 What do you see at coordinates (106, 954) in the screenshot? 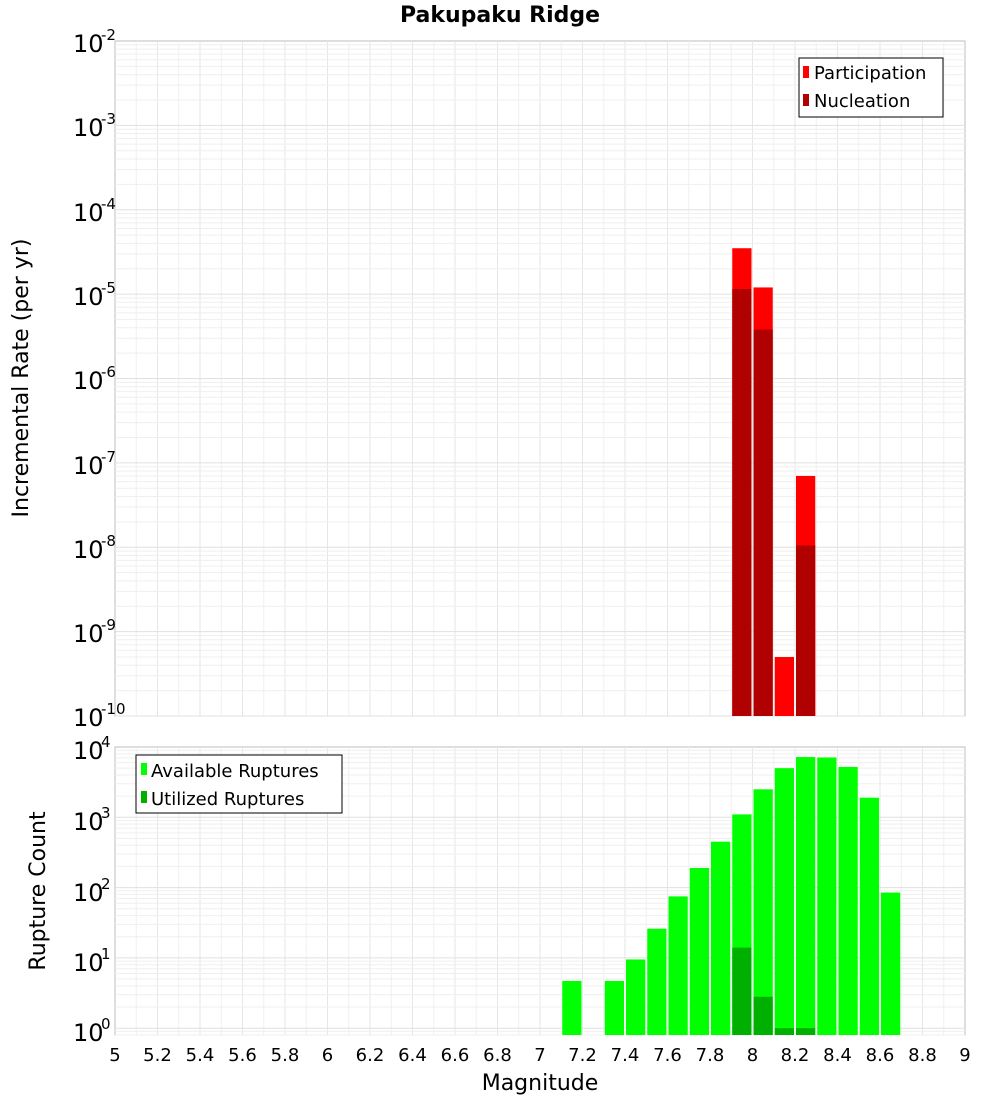
I see `count-y-tick-exponent: 1` at bounding box center [106, 954].